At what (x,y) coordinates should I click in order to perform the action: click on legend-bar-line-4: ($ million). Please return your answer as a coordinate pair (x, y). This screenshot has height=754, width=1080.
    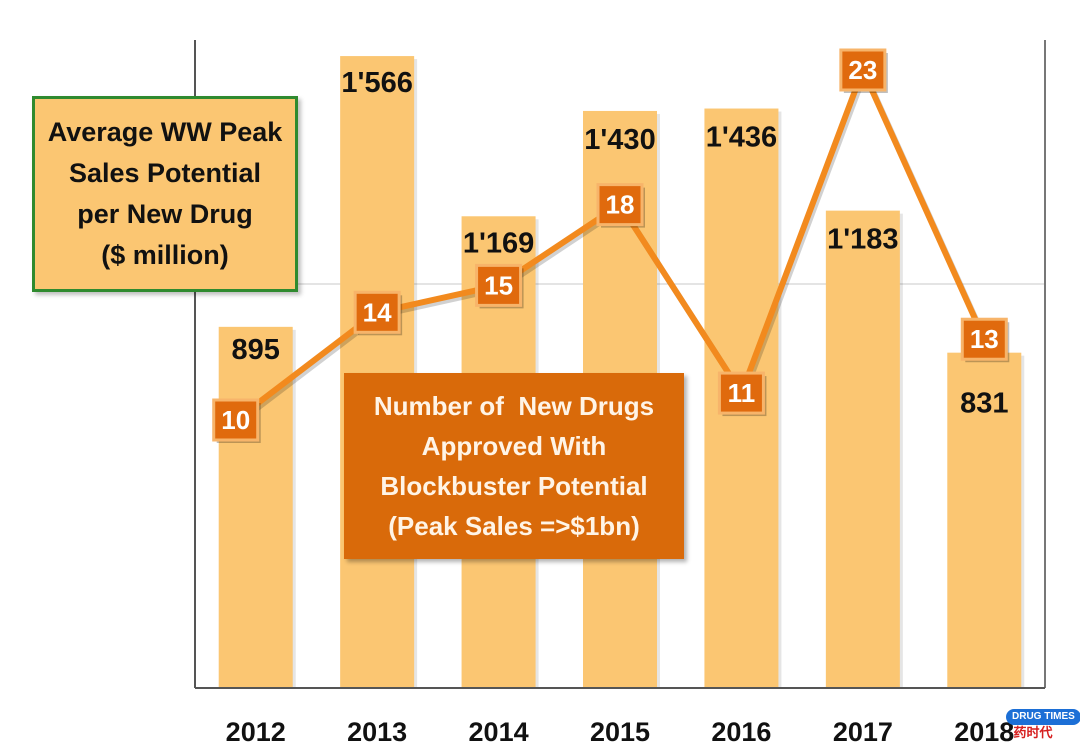
    Looking at the image, I should click on (165, 255).